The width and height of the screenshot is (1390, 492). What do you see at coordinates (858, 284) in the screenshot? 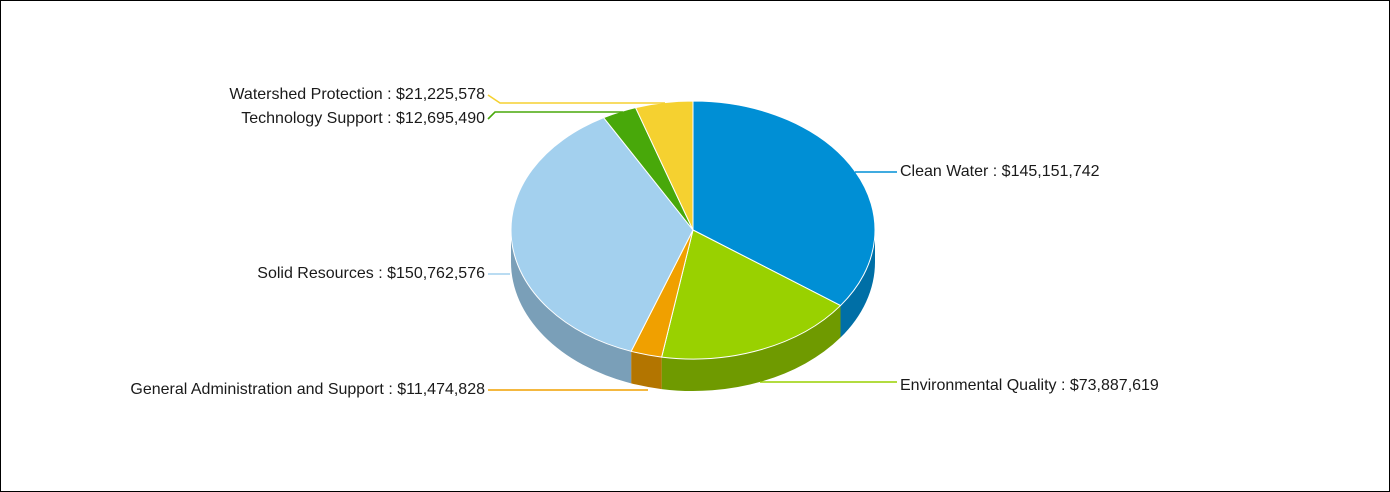
I see `pie-side-clean-water` at bounding box center [858, 284].